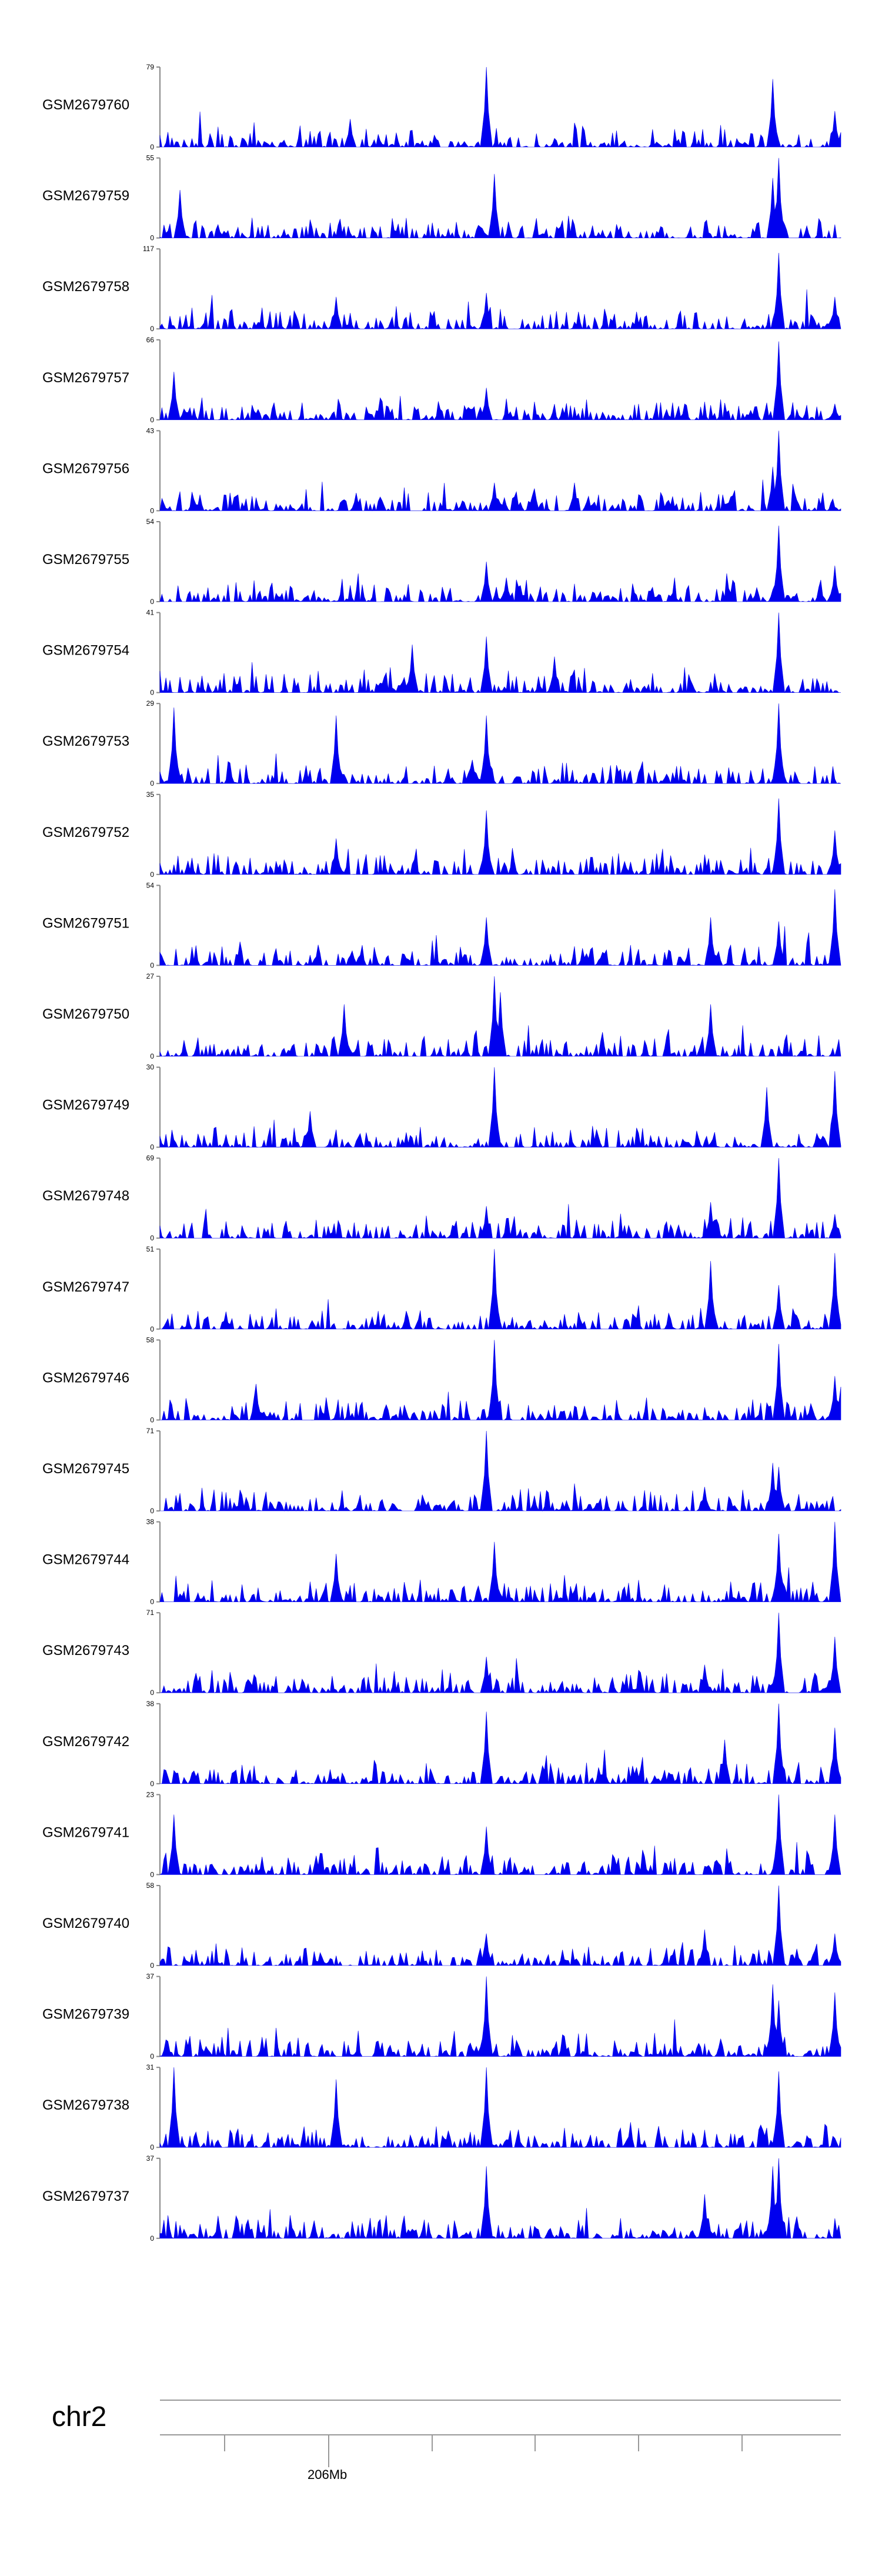  I want to click on track-label: GSM2679751, so click(85, 923).